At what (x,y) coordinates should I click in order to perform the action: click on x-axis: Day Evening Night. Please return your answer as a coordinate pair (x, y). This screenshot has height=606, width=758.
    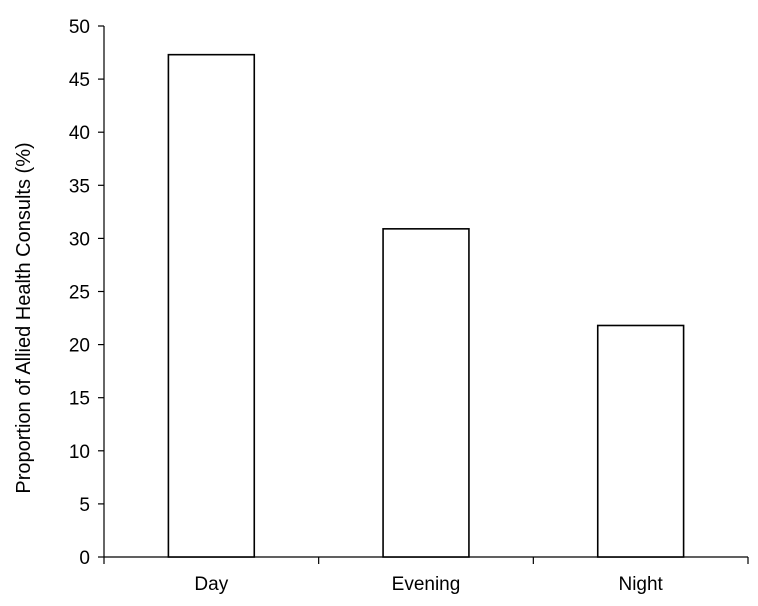
    Looking at the image, I should click on (426, 575).